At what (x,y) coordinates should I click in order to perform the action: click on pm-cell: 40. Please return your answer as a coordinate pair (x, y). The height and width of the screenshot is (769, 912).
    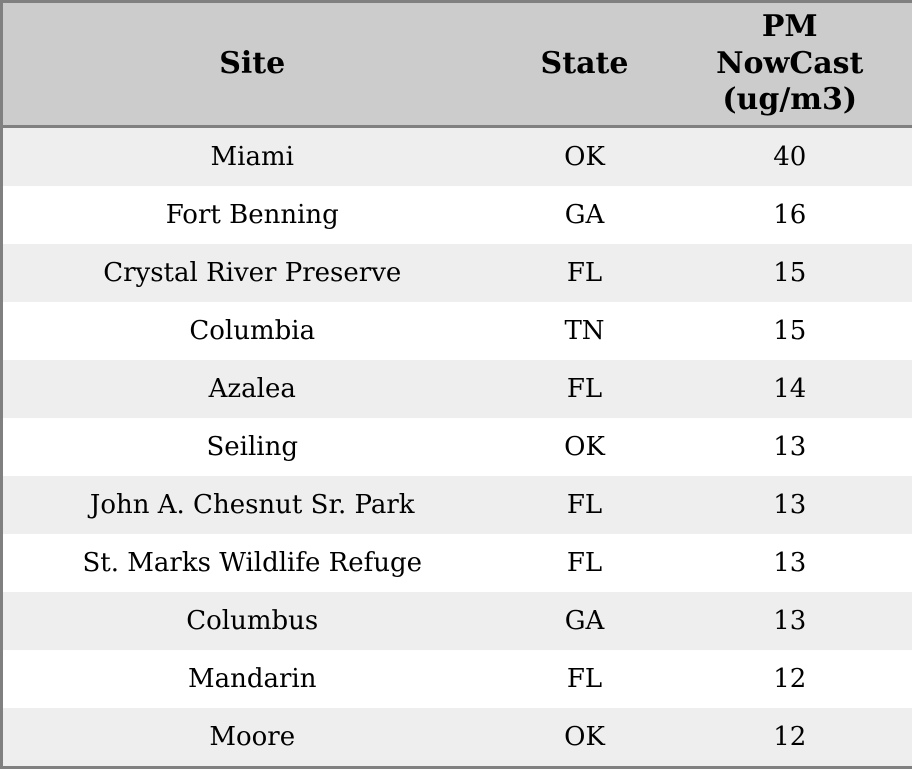
    Looking at the image, I should click on (790, 157).